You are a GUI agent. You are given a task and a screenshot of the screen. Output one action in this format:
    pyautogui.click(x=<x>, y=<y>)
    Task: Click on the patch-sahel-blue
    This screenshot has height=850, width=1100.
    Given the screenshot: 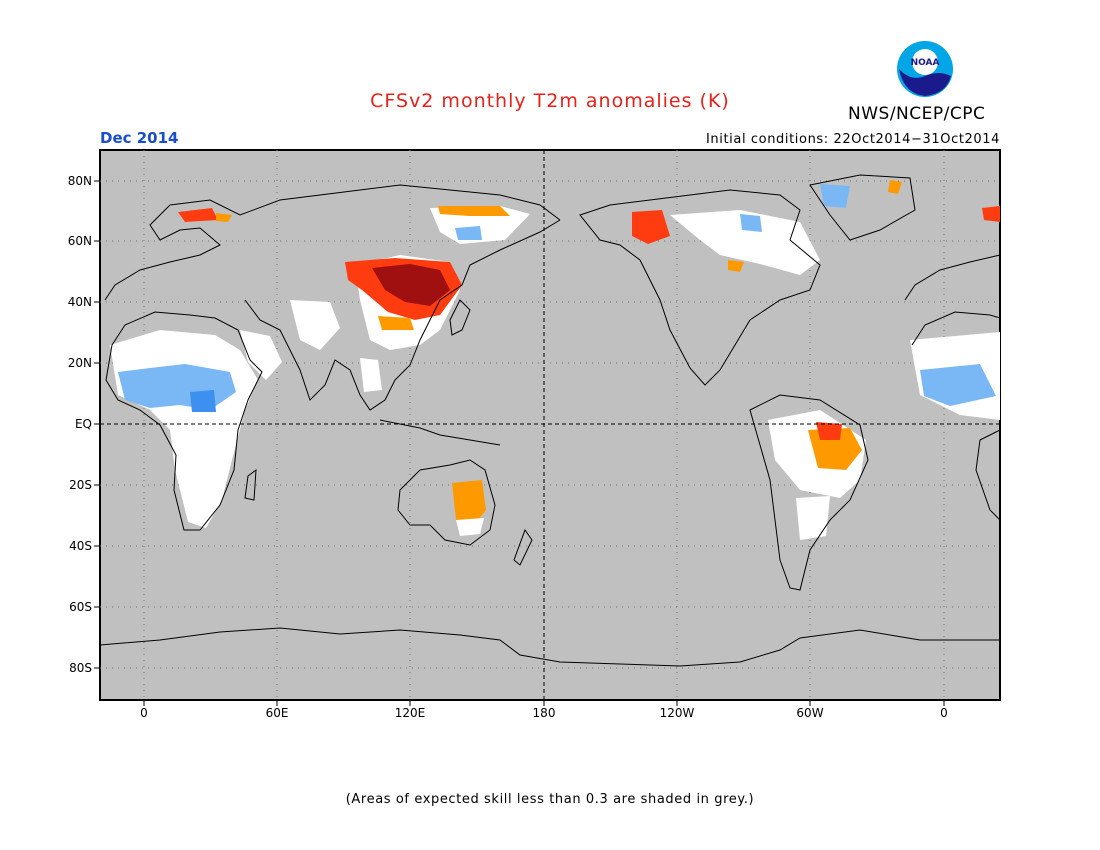 What is the action you would take?
    pyautogui.click(x=177, y=387)
    